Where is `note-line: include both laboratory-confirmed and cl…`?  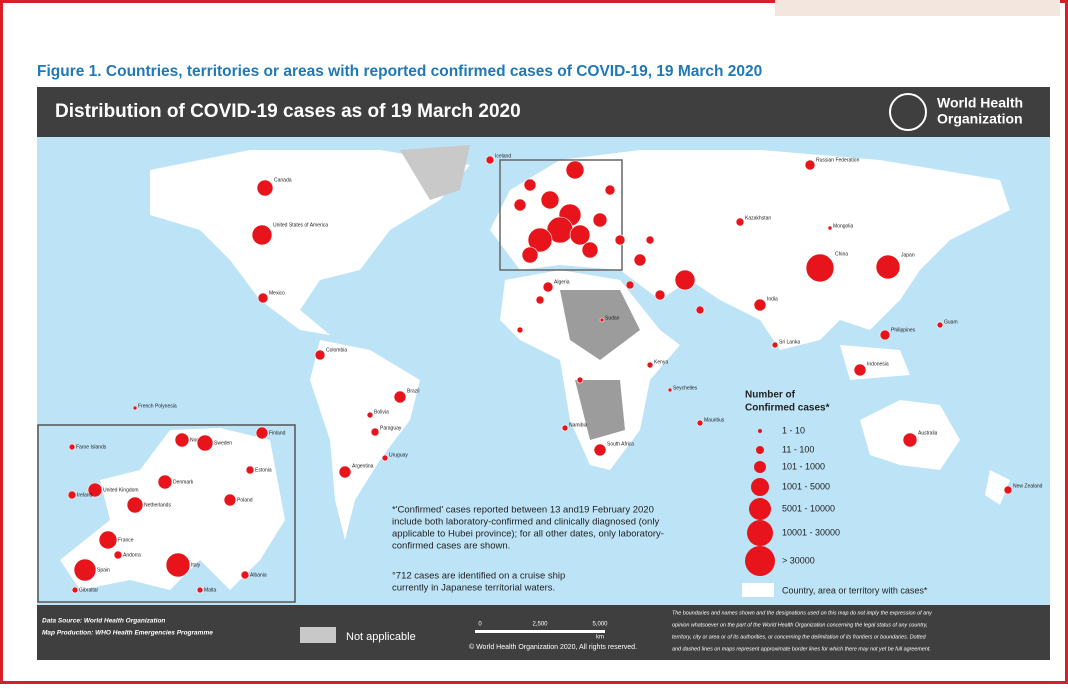 note-line: include both laboratory-confirmed and cl… is located at coordinates (525, 522).